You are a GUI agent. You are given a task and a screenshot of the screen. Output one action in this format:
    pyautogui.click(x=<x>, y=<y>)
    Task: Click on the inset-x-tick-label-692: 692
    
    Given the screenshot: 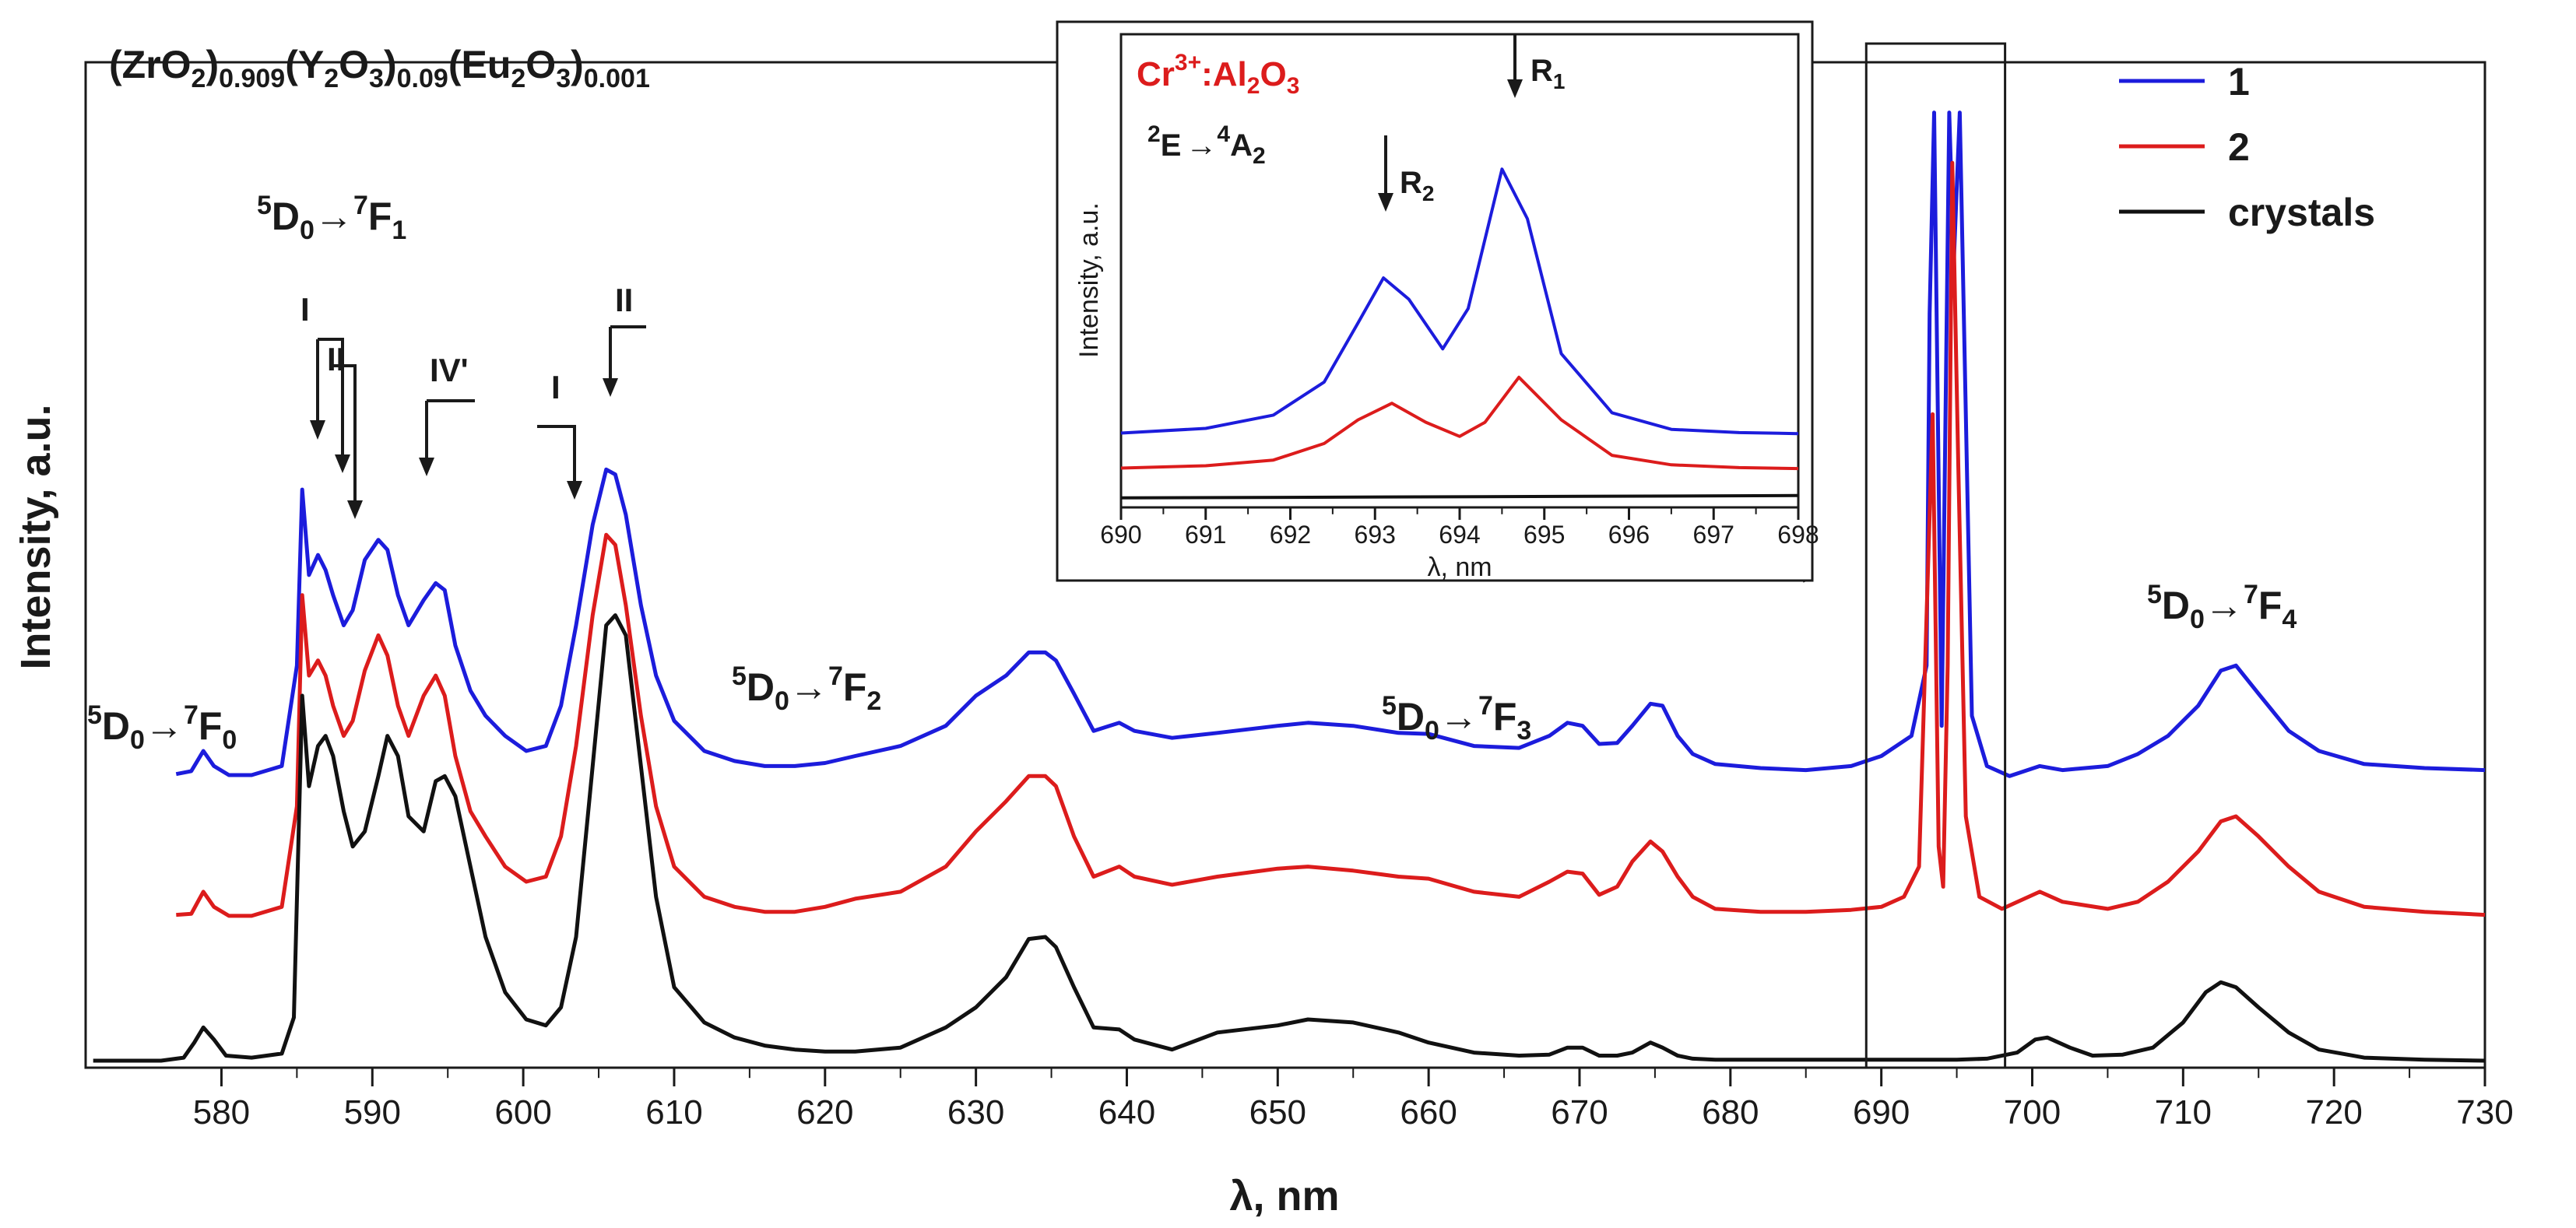 What is the action you would take?
    pyautogui.click(x=1290, y=535)
    